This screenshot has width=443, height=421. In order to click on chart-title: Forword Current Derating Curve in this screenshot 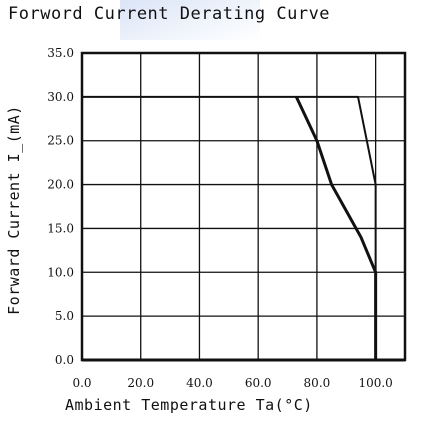, I will do `click(169, 14)`.